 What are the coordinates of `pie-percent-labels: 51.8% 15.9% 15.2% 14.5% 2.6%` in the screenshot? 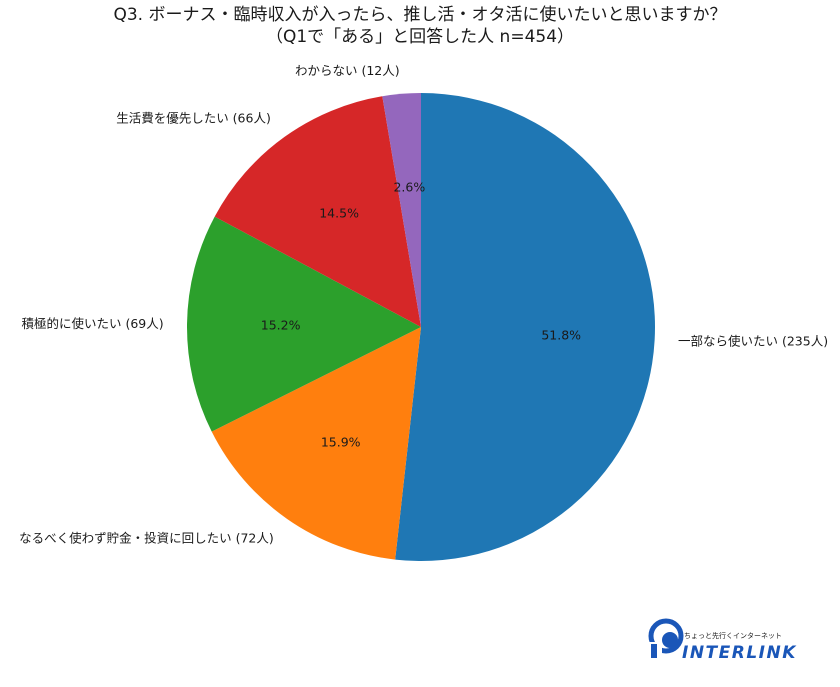 It's located at (421, 315).